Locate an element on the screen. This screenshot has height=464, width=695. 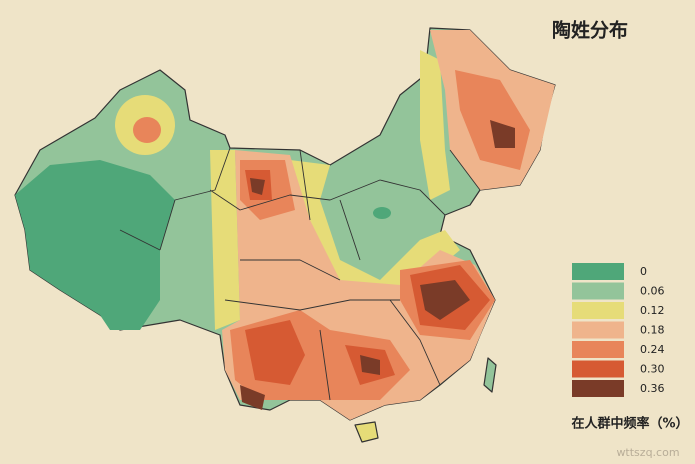
legend-label: 0.18 is located at coordinates (652, 330).